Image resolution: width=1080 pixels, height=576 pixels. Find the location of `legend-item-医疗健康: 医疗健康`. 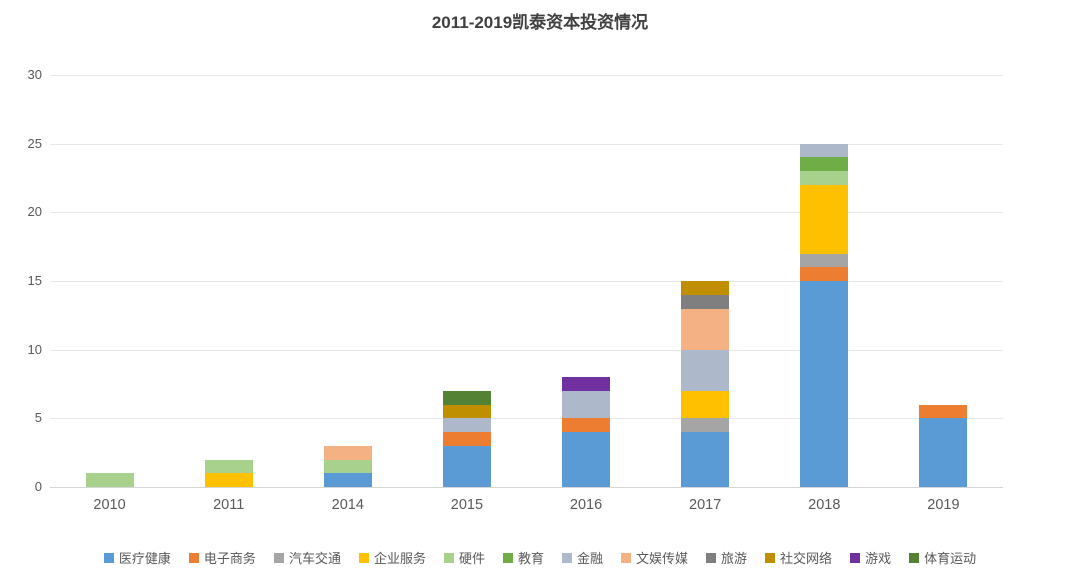

legend-item-医疗健康: 医疗健康 is located at coordinates (137, 557).